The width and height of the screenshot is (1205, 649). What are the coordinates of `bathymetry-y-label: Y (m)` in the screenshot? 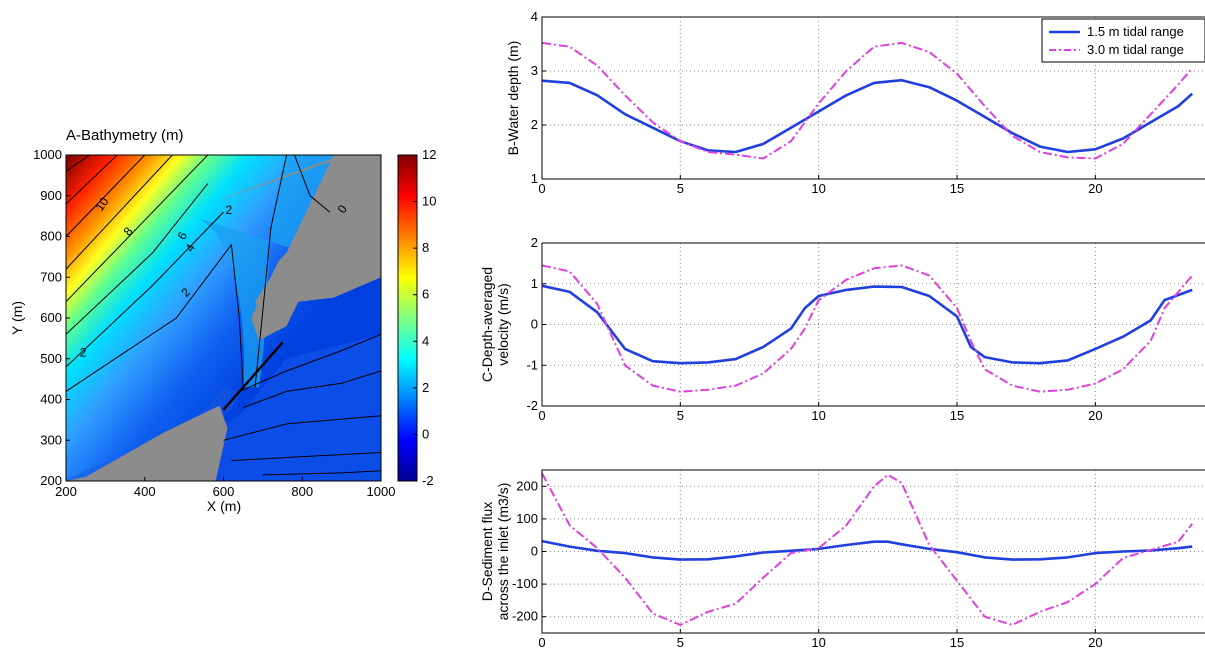 It's located at (17, 318).